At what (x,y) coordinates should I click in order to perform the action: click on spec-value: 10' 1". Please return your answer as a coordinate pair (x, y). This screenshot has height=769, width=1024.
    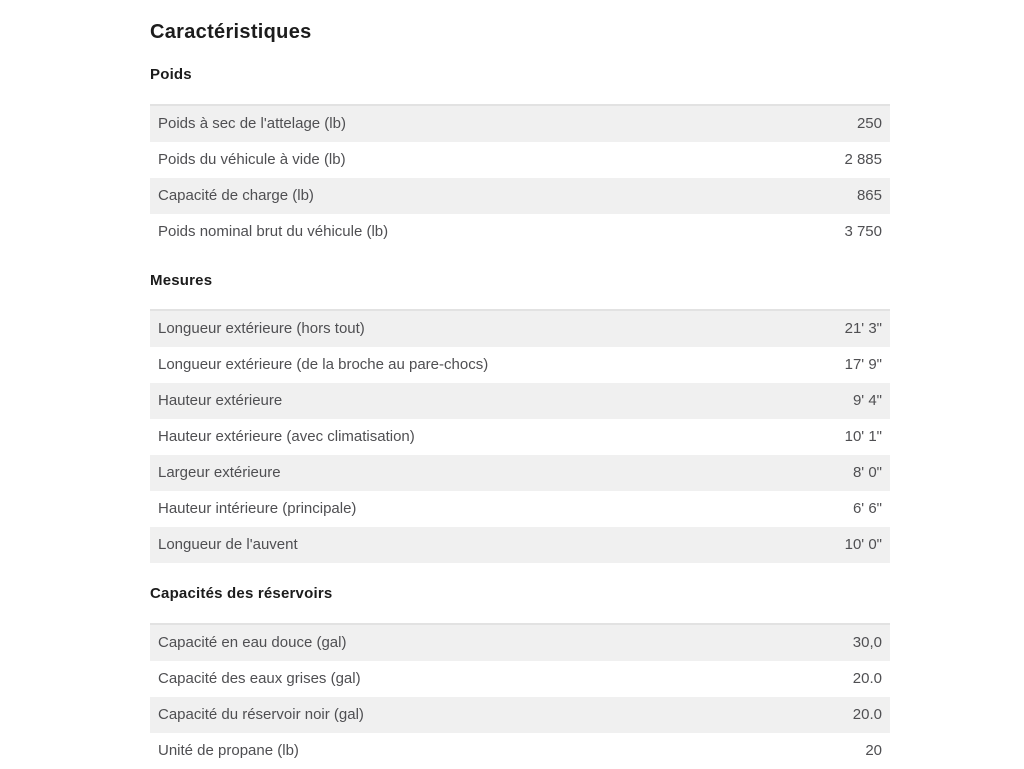
    Looking at the image, I should click on (863, 436).